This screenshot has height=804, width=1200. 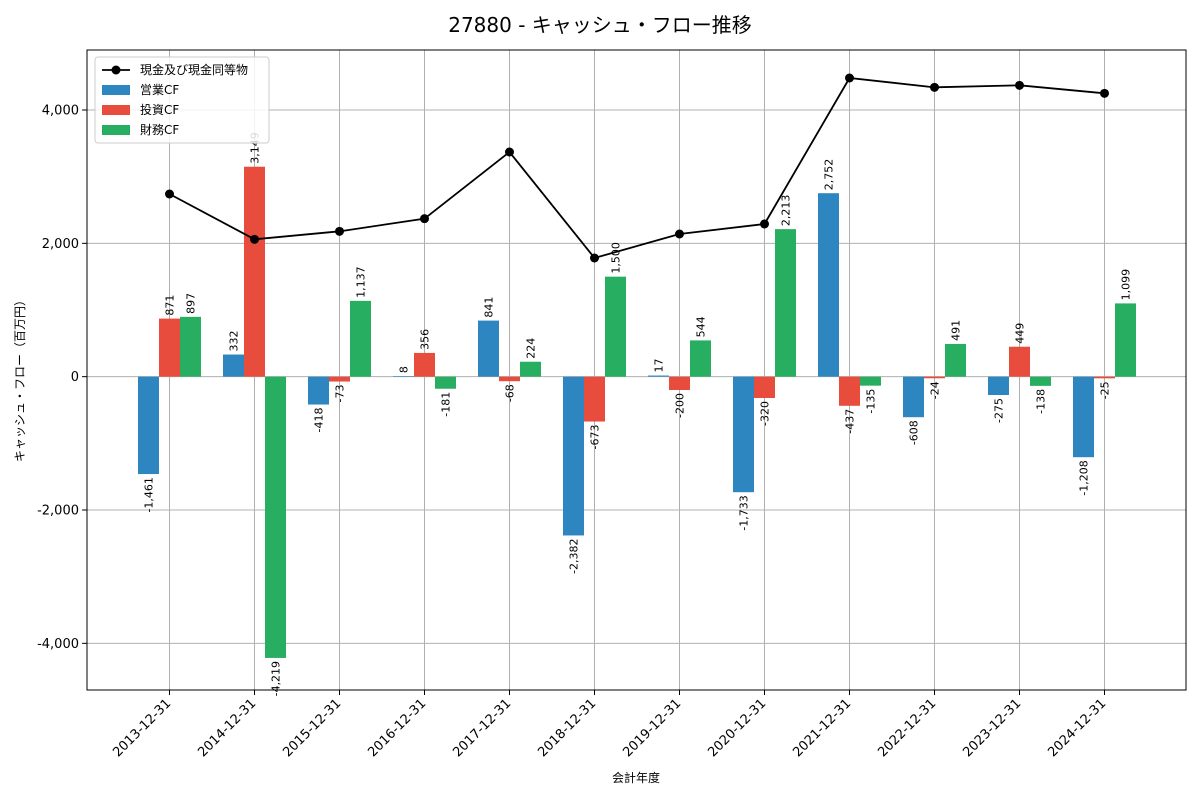 What do you see at coordinates (340, 394) in the screenshot?
I see `data-label: -73` at bounding box center [340, 394].